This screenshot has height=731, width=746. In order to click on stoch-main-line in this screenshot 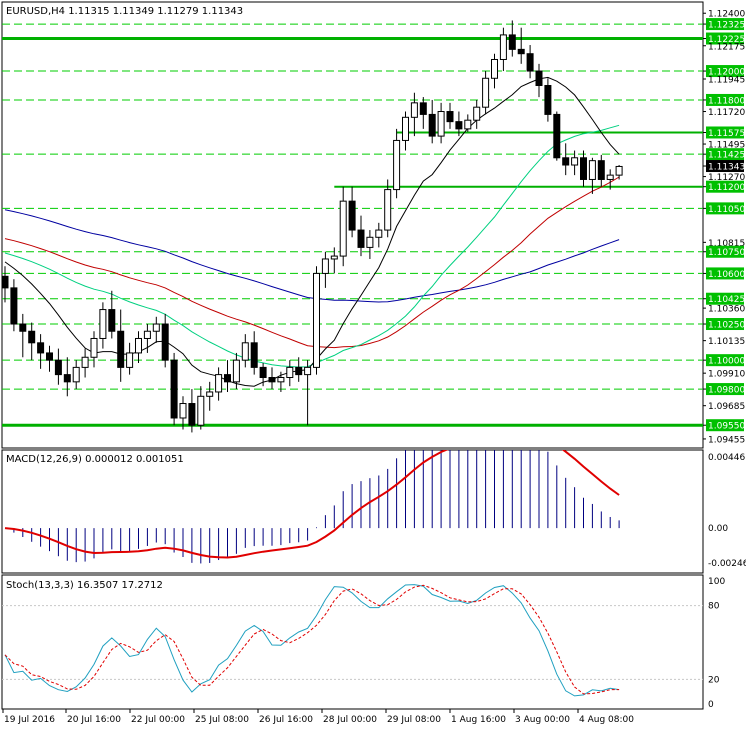, I will do `click(312, 640)`.